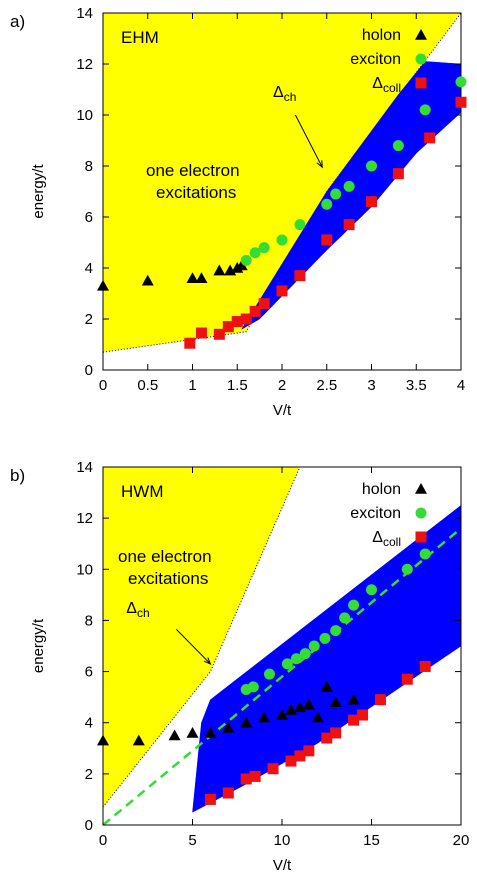  What do you see at coordinates (282, 840) in the screenshot?
I see `x-tick-label: 10` at bounding box center [282, 840].